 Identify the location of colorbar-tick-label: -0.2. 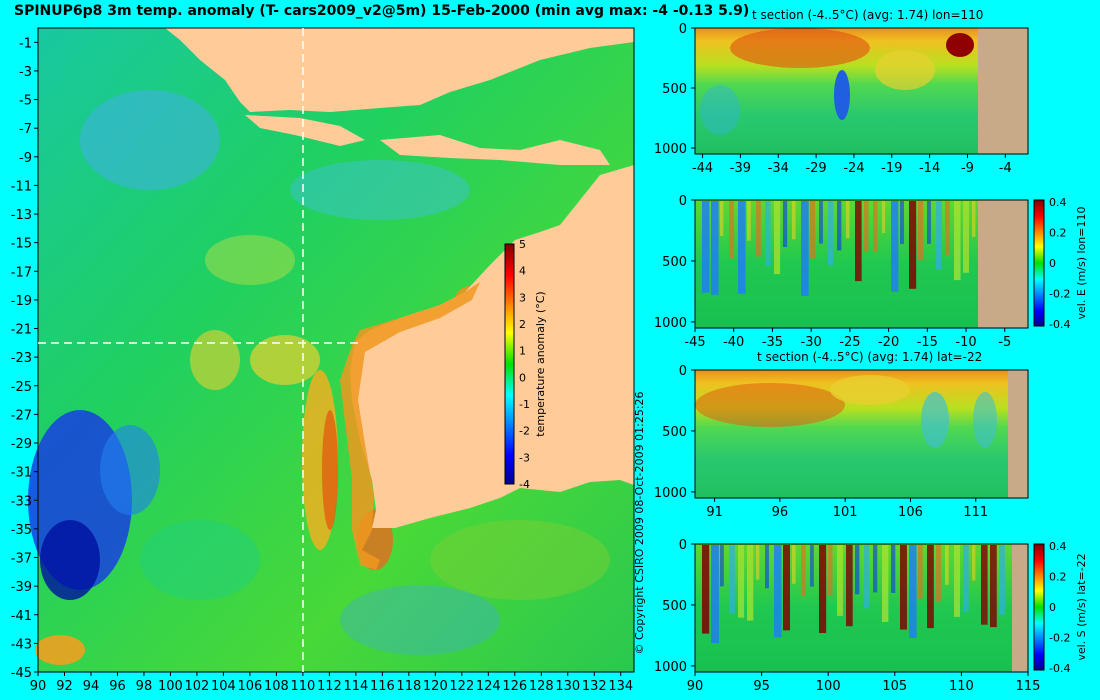
(1059, 638).